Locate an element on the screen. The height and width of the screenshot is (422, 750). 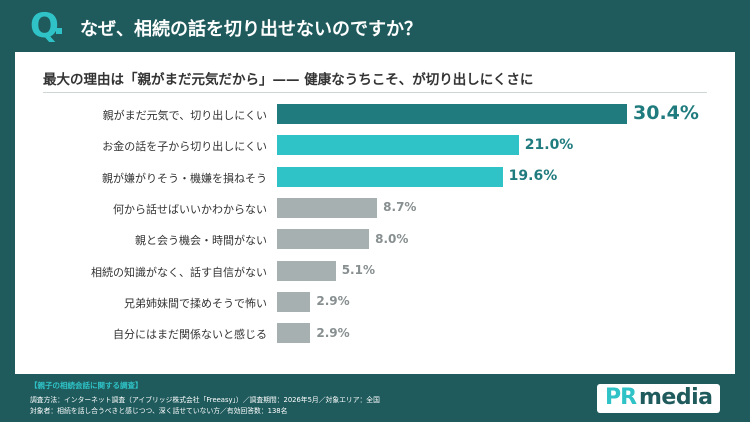
value-label: 30.4% is located at coordinates (666, 113).